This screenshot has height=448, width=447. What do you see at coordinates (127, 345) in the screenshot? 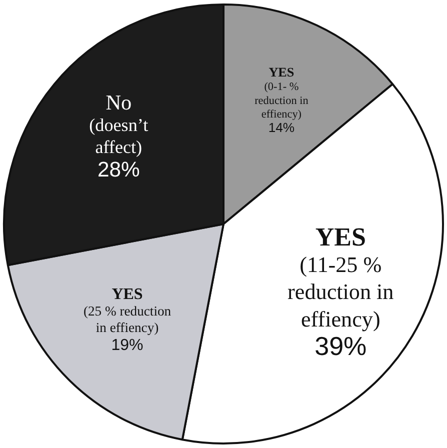
I see `data-label: 19%` at bounding box center [127, 345].